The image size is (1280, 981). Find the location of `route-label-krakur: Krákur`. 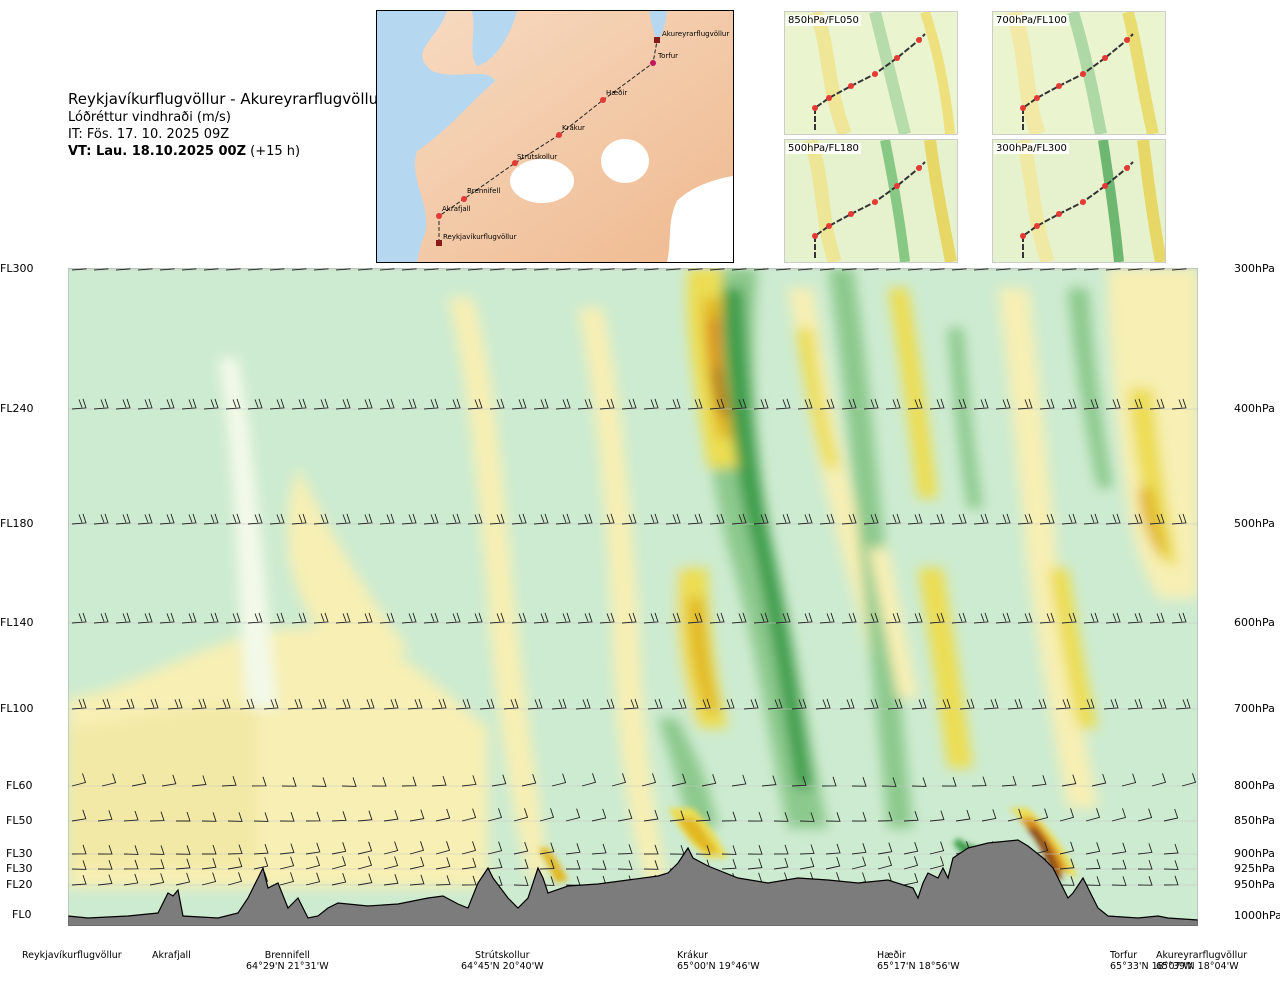

route-label-krakur: Krákur is located at coordinates (573, 128).